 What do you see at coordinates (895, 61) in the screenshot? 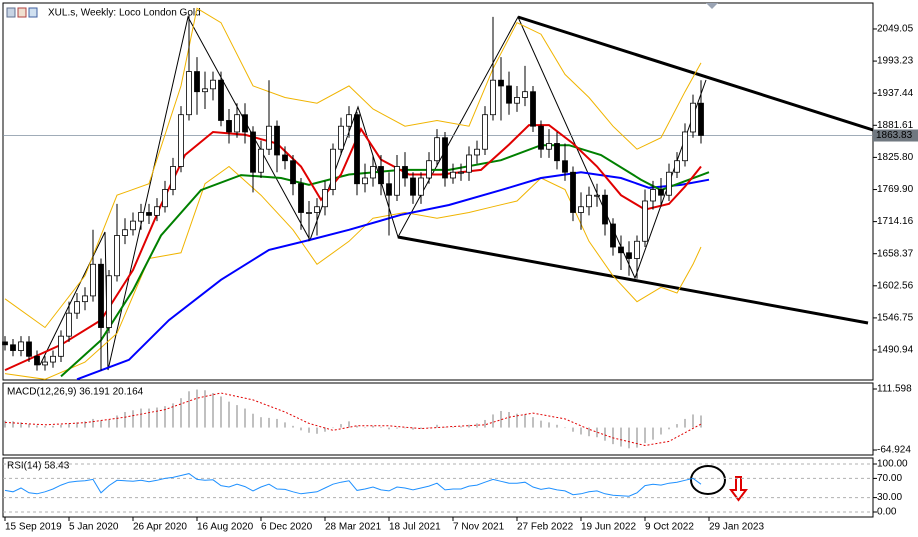
I see `y-tick-label: 1993.23` at bounding box center [895, 61].